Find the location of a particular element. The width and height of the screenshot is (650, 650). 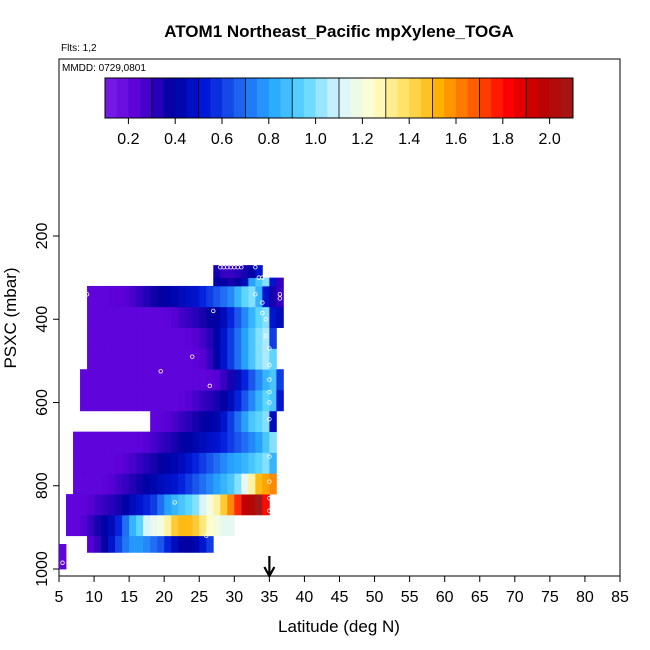

x-tick-label: 75 is located at coordinates (550, 597).